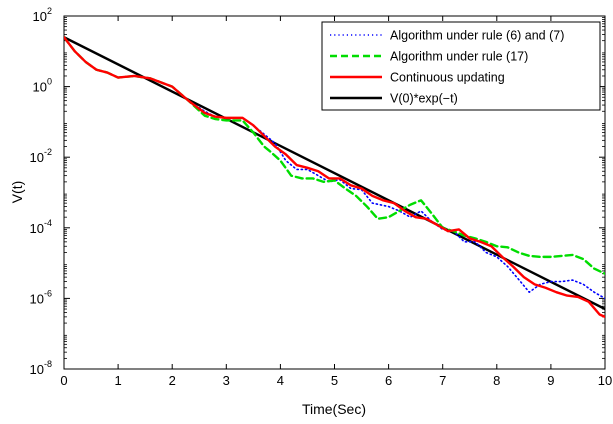 This screenshot has height=424, width=613. Describe the element at coordinates (605, 380) in the screenshot. I see `x-tick-label: 10` at that location.